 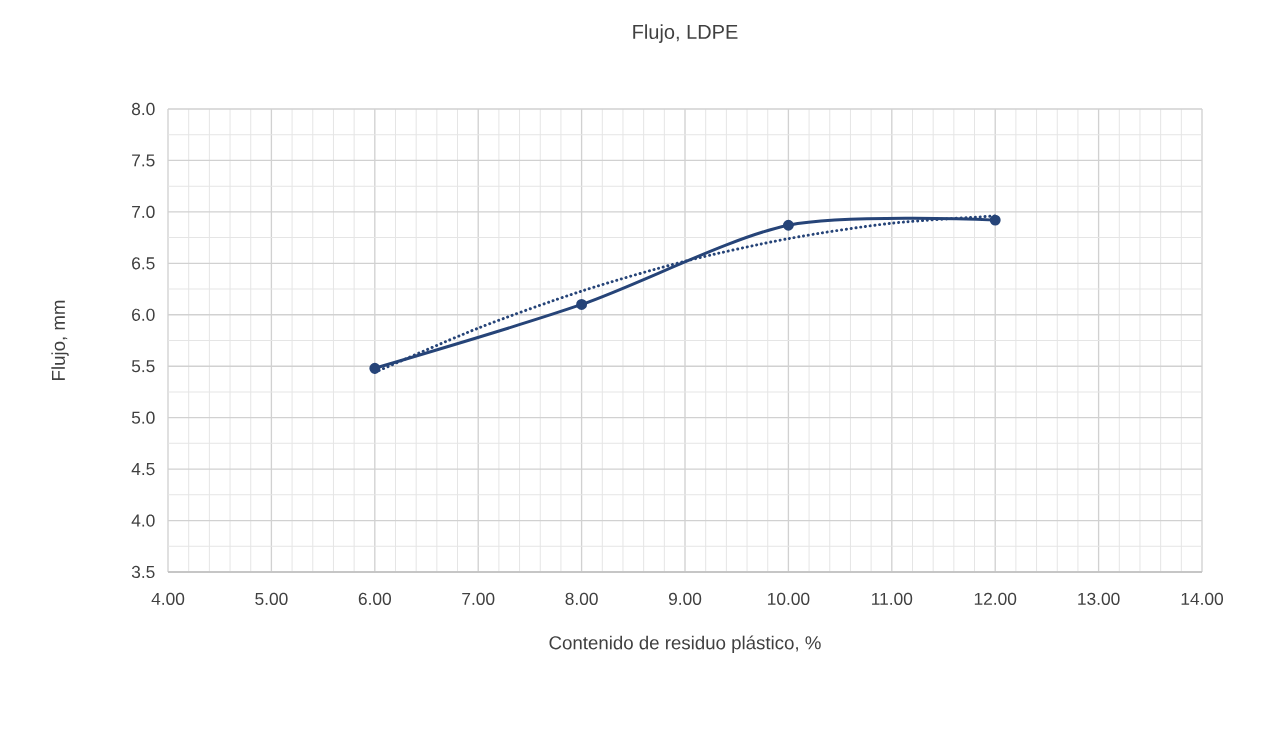 I want to click on y-tick-label: 7.0, so click(x=143, y=212).